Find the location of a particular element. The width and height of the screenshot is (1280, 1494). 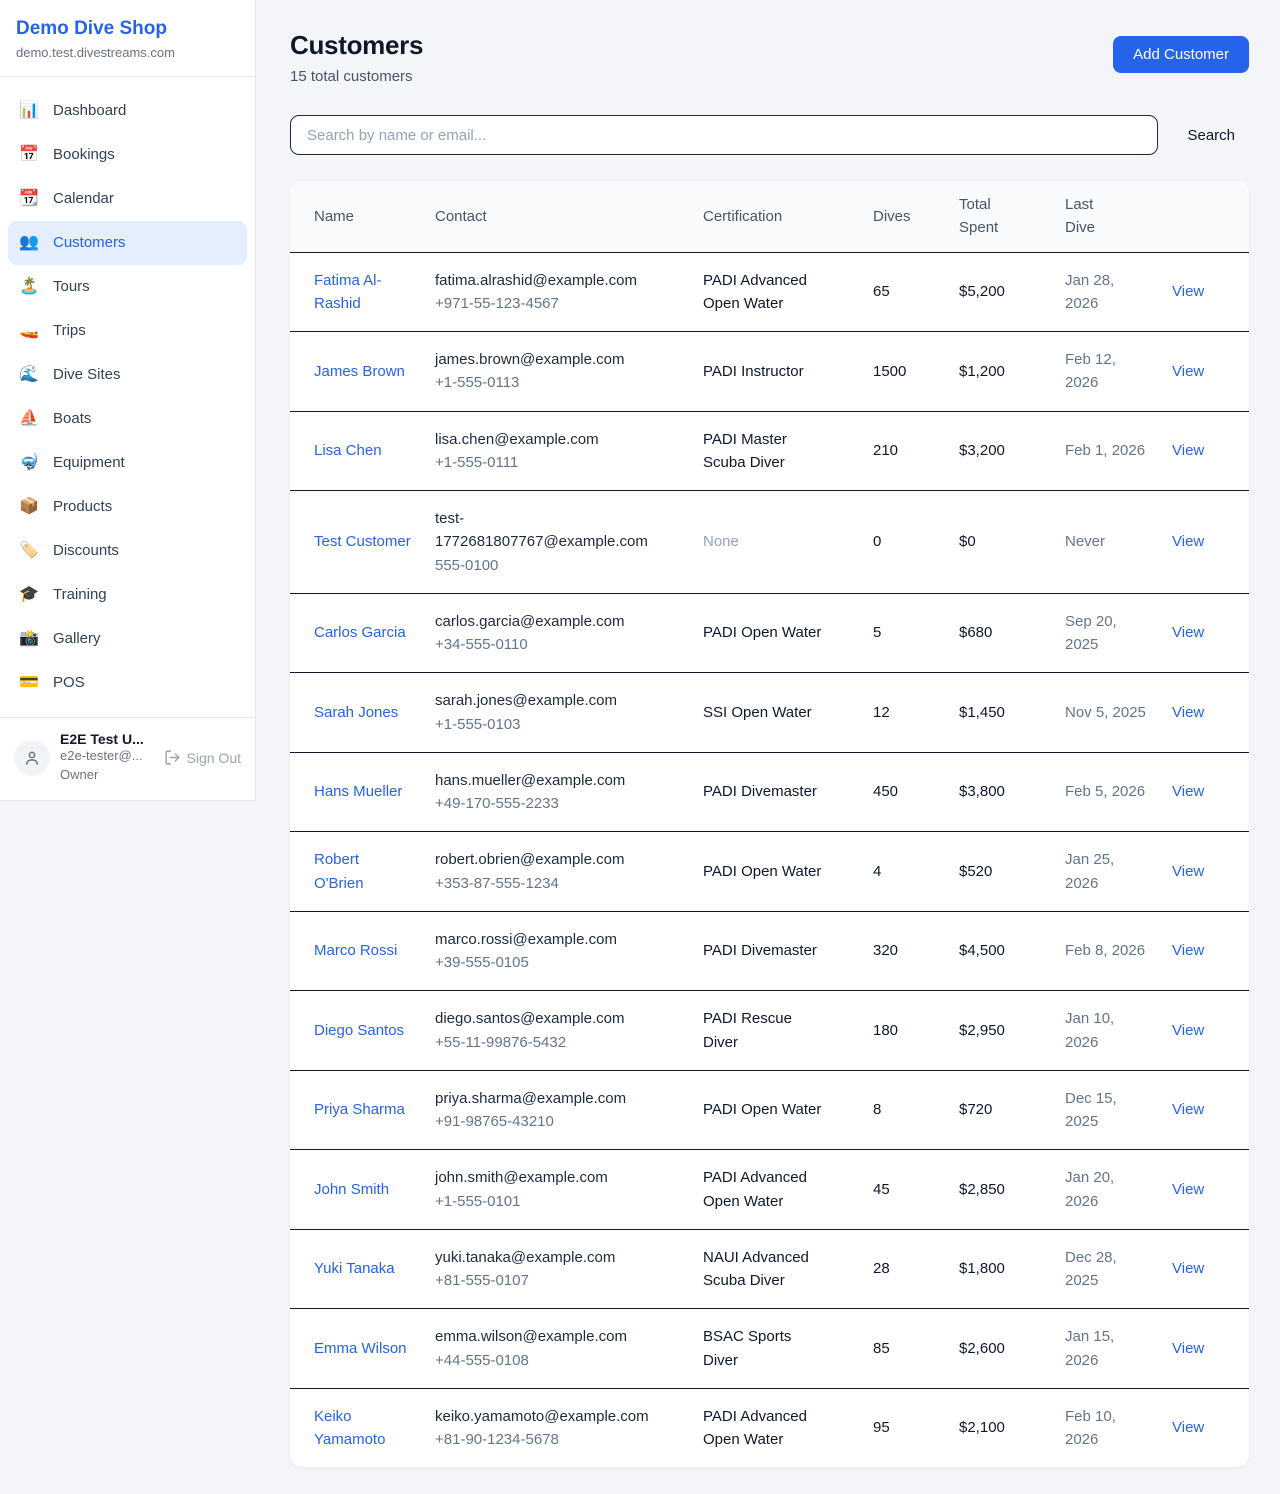

sidebar-item-label: Products is located at coordinates (83, 506).